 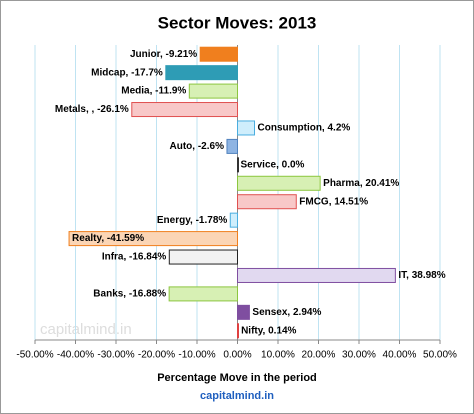 I want to click on data-label: Pharma, 20.41%, so click(x=361, y=183).